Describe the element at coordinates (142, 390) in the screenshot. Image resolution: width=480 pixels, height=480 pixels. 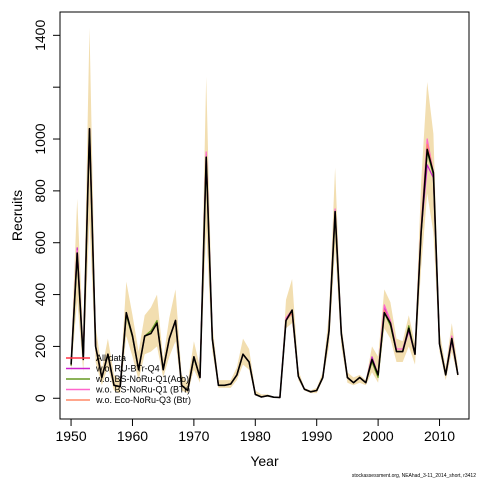
I see `legend-label-3: w.o. BS-NoRu-Q1 (BTr)` at that location.